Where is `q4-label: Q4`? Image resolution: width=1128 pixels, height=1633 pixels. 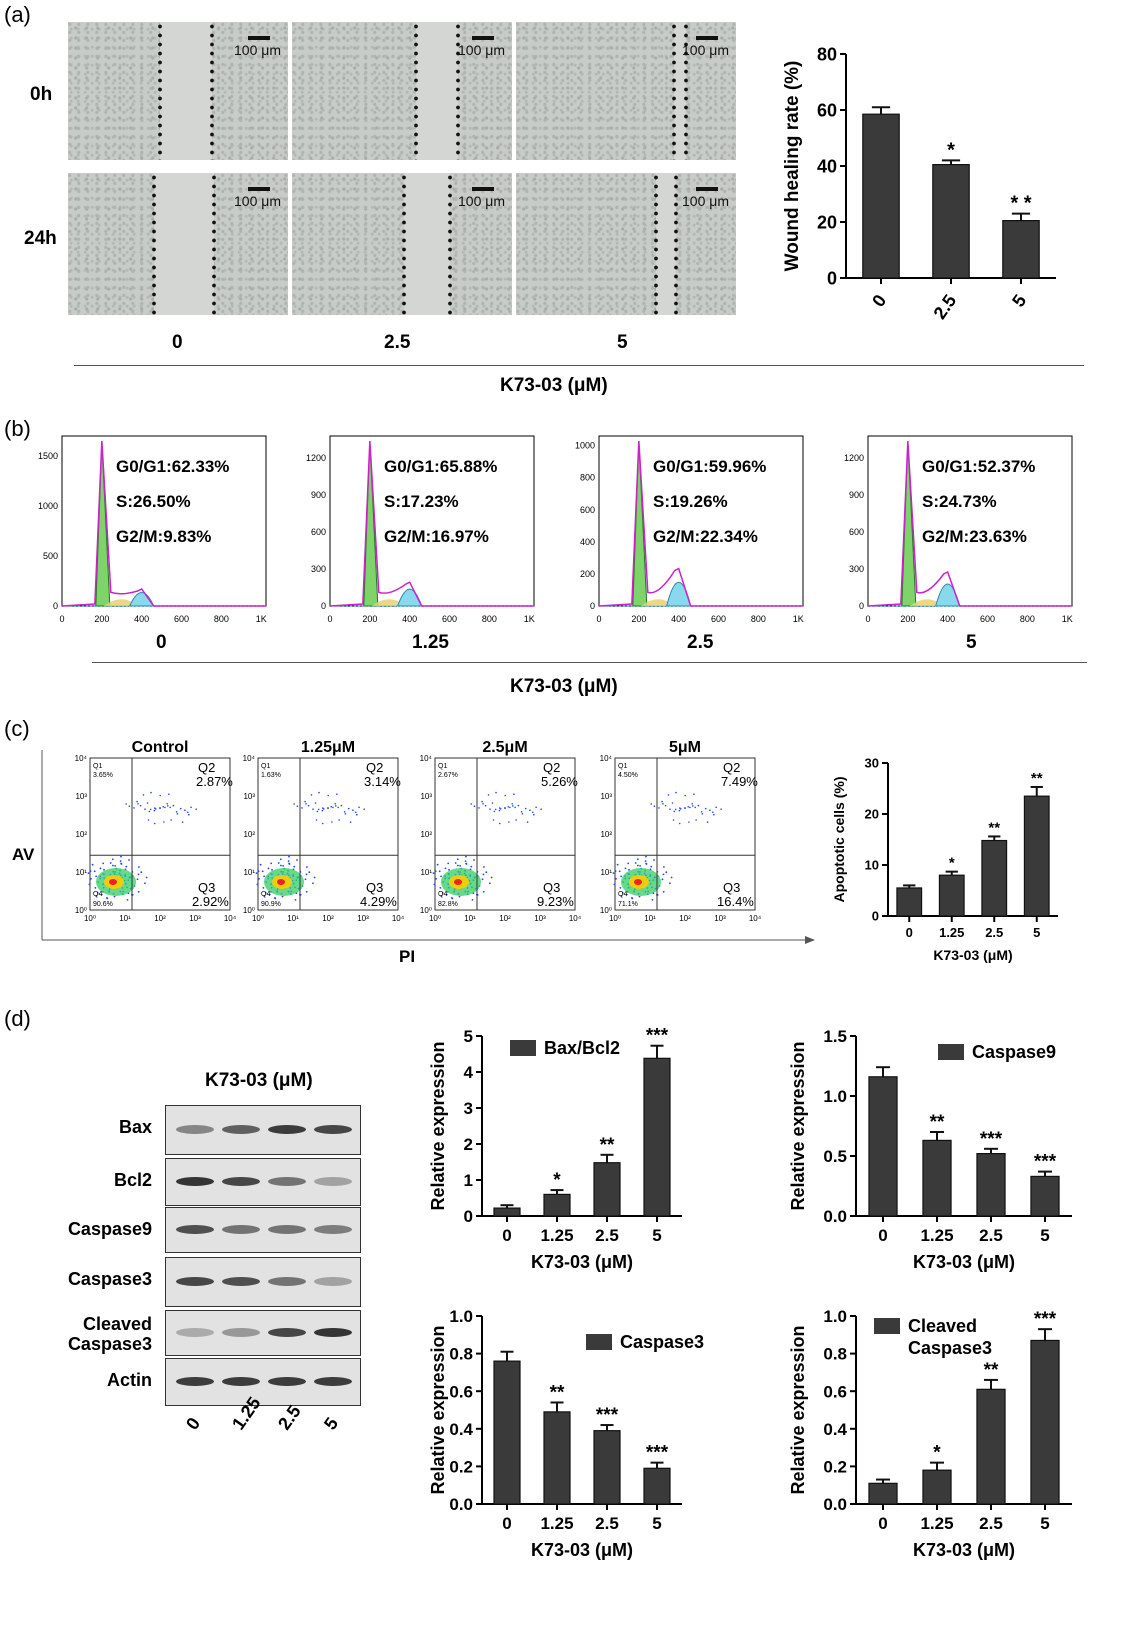 q4-label: Q4 is located at coordinates (622, 894).